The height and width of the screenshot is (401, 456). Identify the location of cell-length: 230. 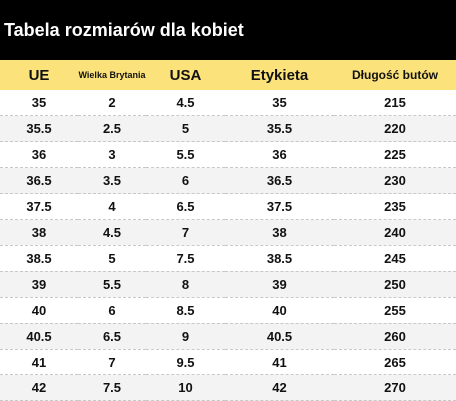
(395, 181).